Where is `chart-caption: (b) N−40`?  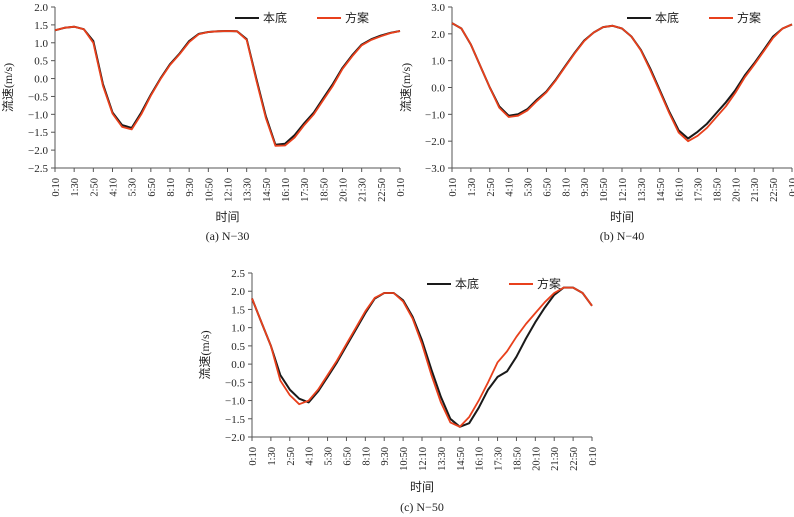 chart-caption: (b) N−40 is located at coordinates (622, 236).